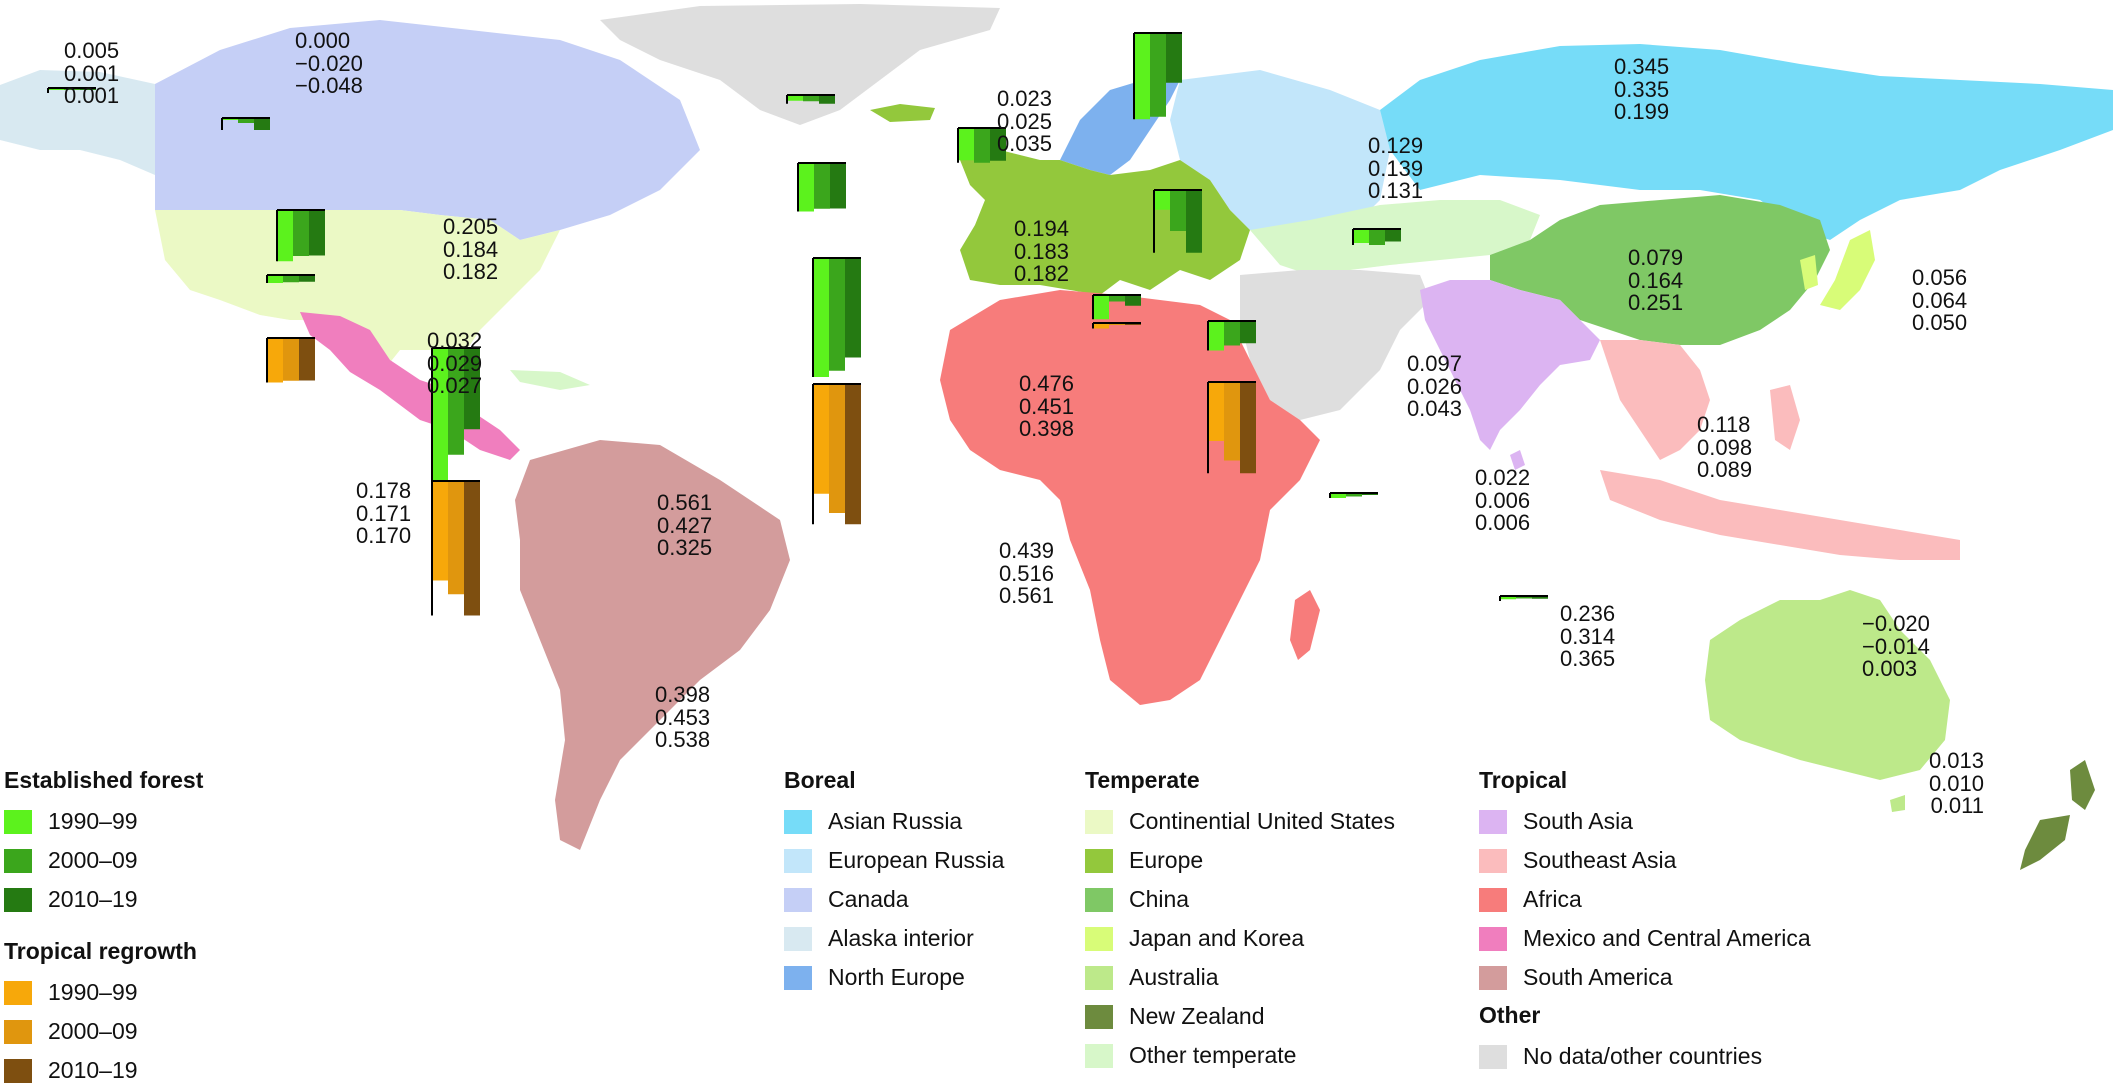 This screenshot has height=1090, width=2113. Describe the element at coordinates (1240, 938) in the screenshot. I see `legend-item: Japan and Korea` at that location.